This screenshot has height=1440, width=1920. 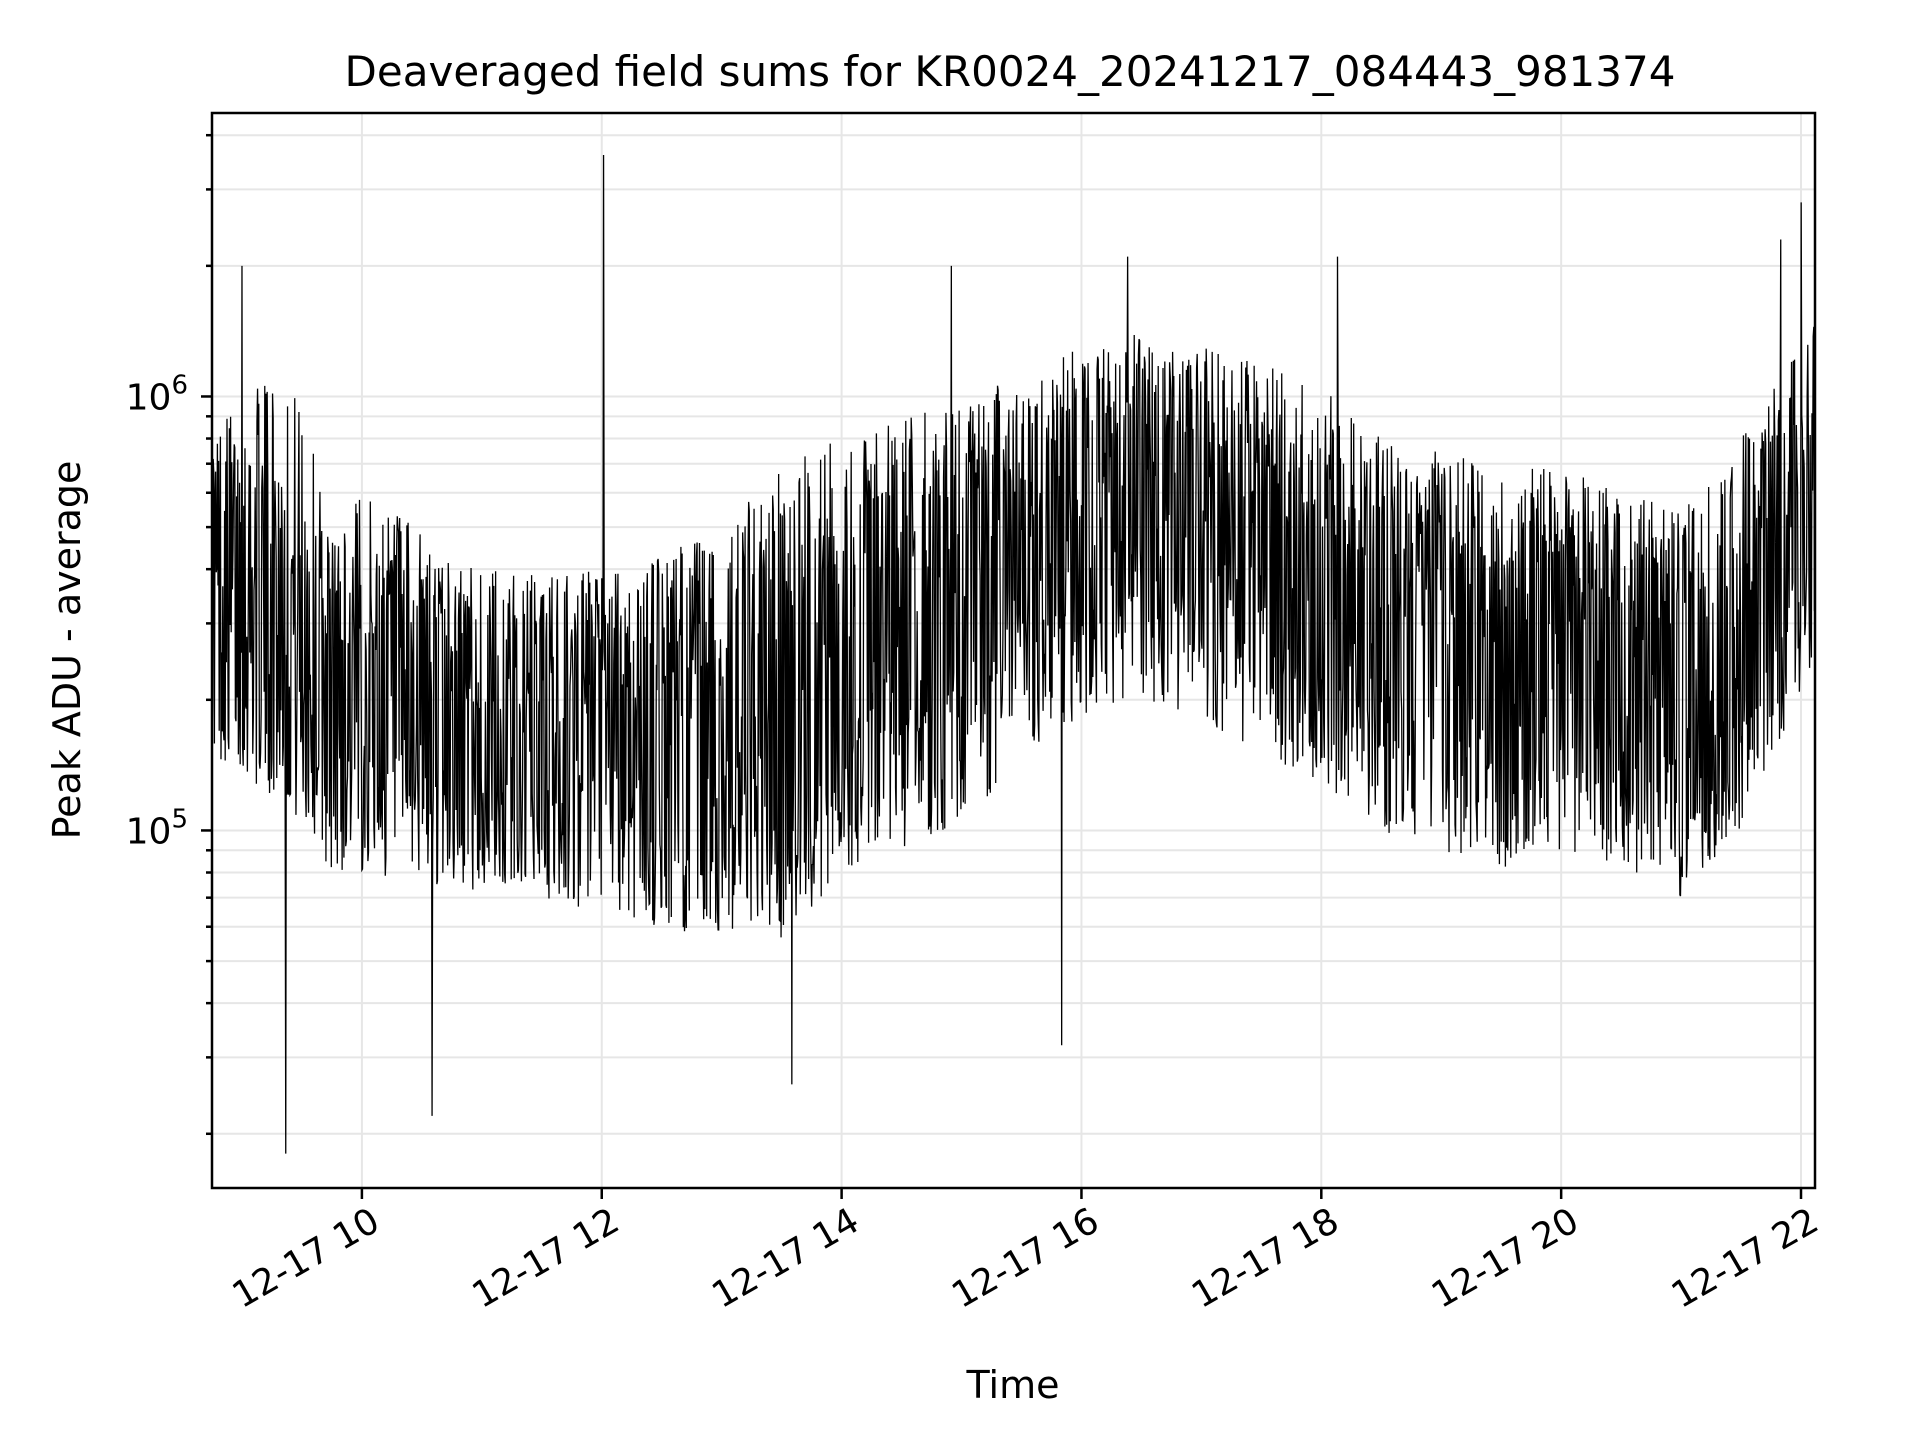 I want to click on y-tick-label: 10⁵, so click(x=157, y=828).